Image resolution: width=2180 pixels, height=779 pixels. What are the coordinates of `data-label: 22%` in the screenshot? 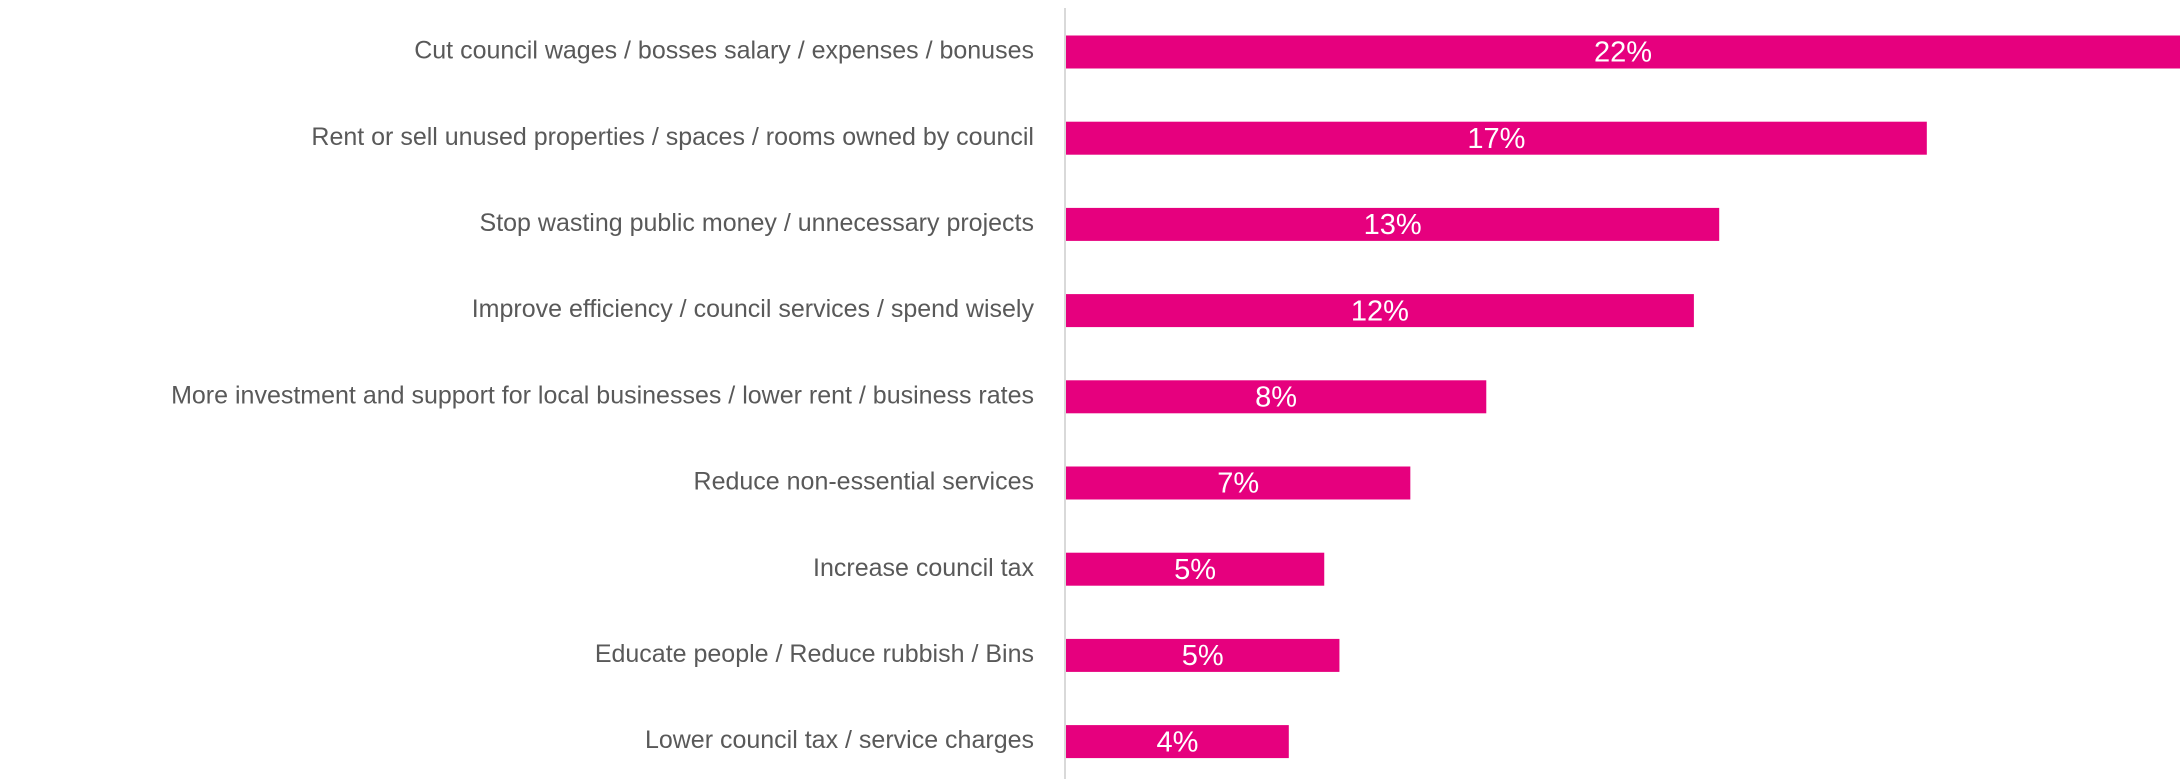 It's located at (1623, 53).